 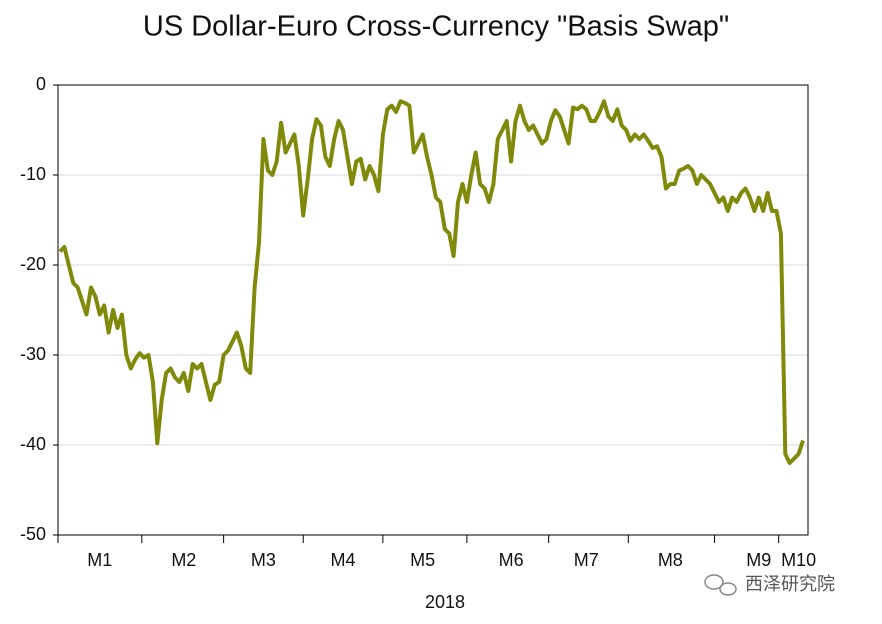 What do you see at coordinates (422, 560) in the screenshot?
I see `x-tick-label: M5` at bounding box center [422, 560].